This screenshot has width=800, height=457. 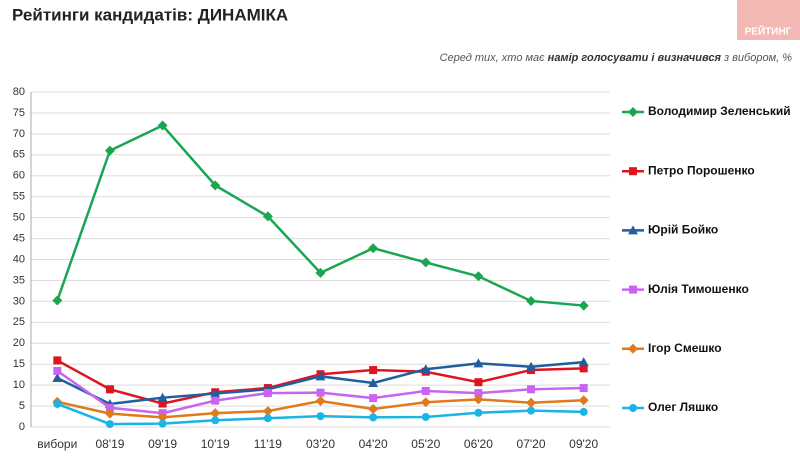 I want to click on y-tick-label: 5, so click(x=22, y=406).